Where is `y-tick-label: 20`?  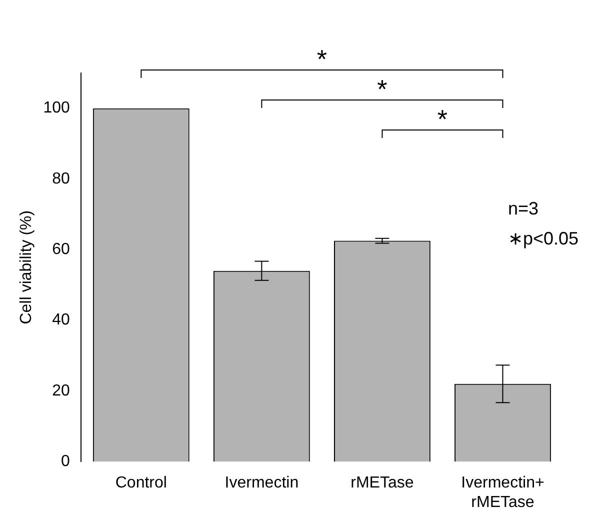
y-tick-label: 20 is located at coordinates (61, 391).